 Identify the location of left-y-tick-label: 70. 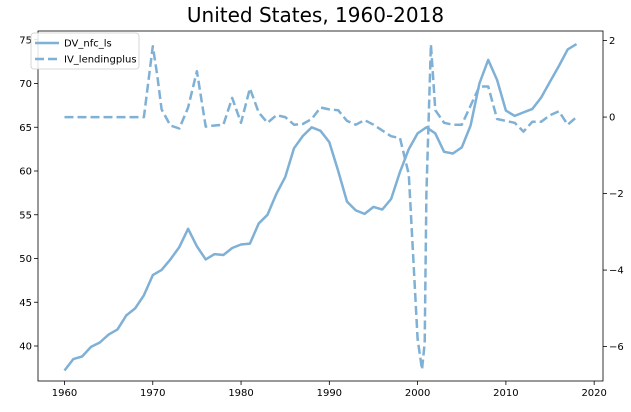
(25, 84).